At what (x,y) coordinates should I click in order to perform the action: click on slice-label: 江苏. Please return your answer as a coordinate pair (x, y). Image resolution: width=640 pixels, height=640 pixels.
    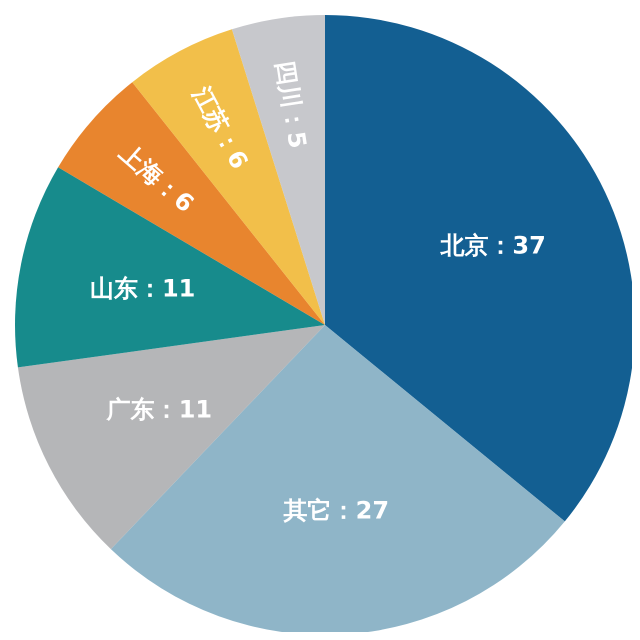
    Looking at the image, I should click on (210, 109).